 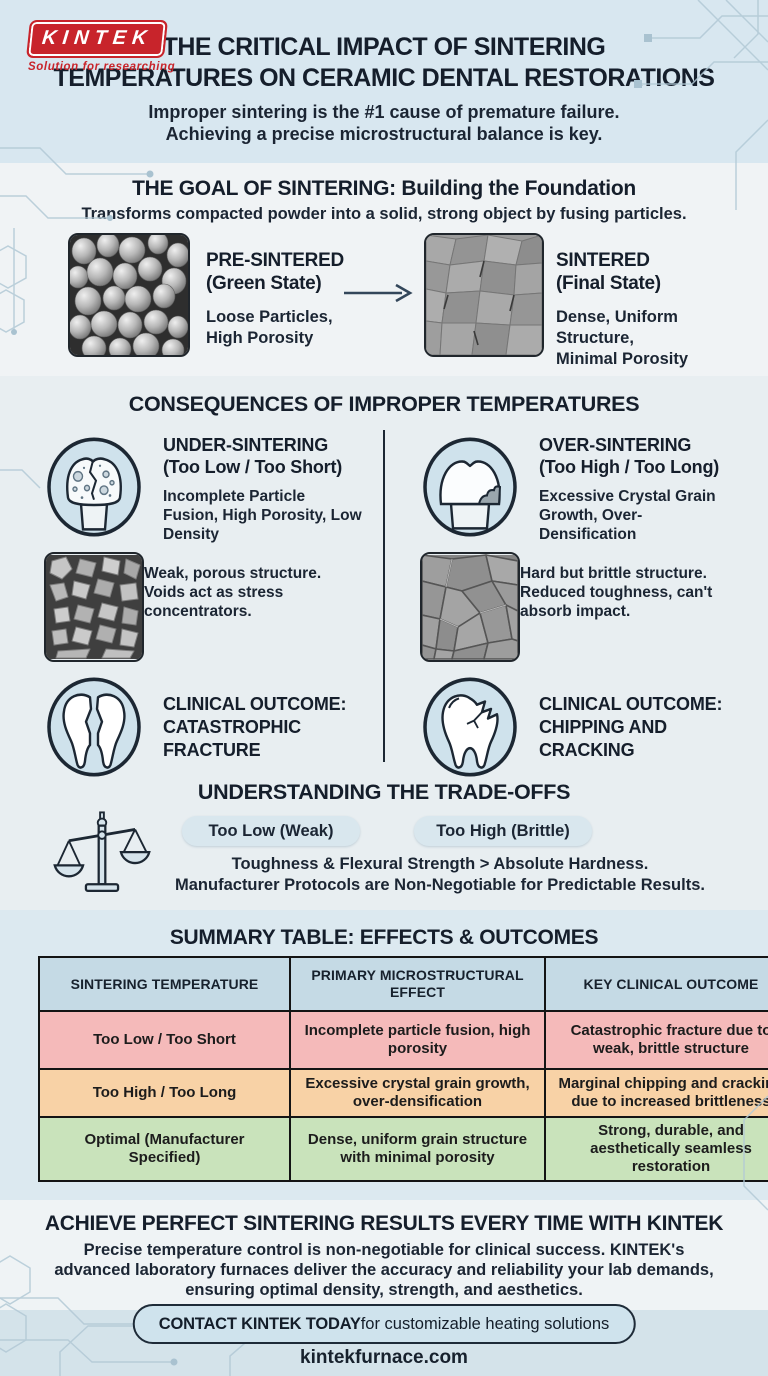 I want to click on balance-scale-icon, so click(x=102, y=852).